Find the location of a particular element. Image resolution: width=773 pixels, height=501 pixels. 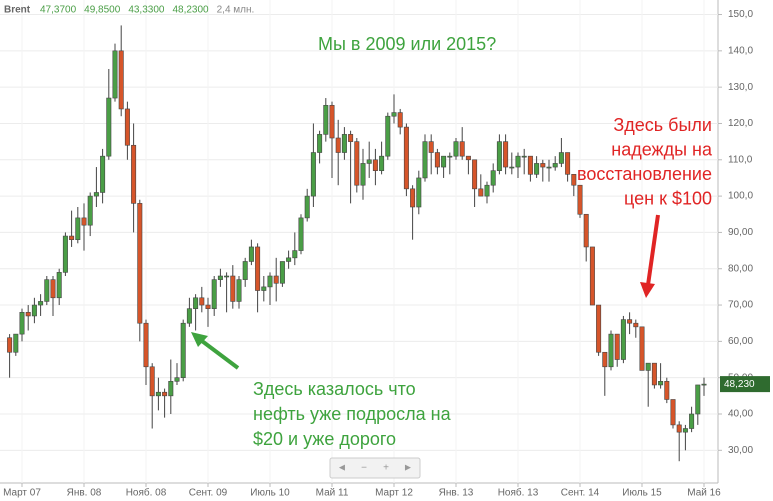

x-tick-label: Янв. 08 is located at coordinates (84, 493).